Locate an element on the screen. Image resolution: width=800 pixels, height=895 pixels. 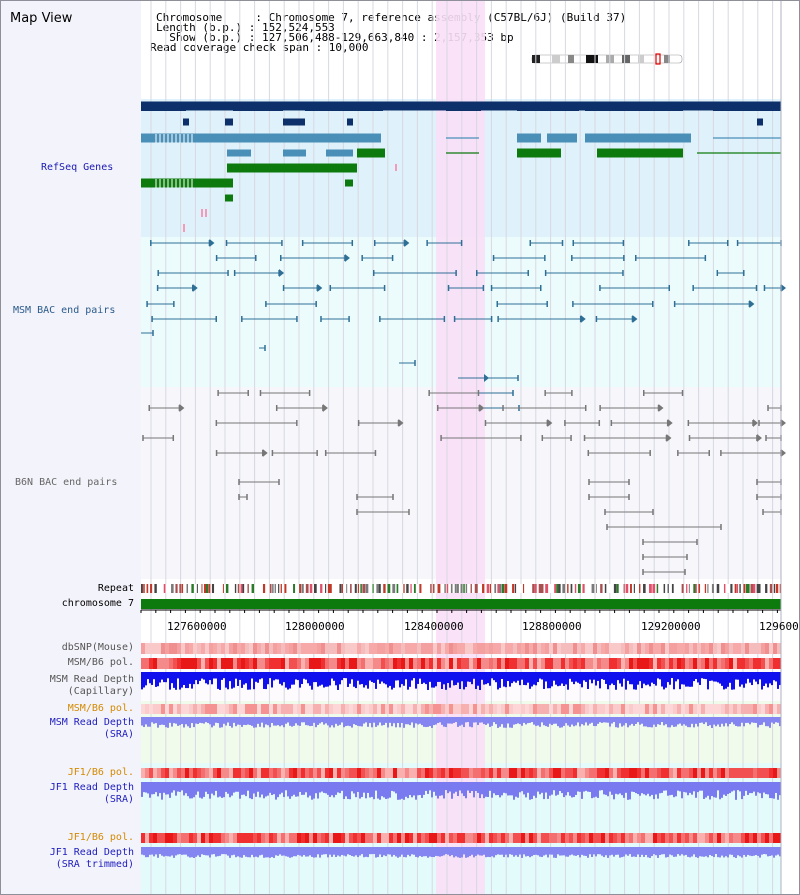
track-label-msm-bac: MSM BAC end pairs is located at coordinates (64, 310).